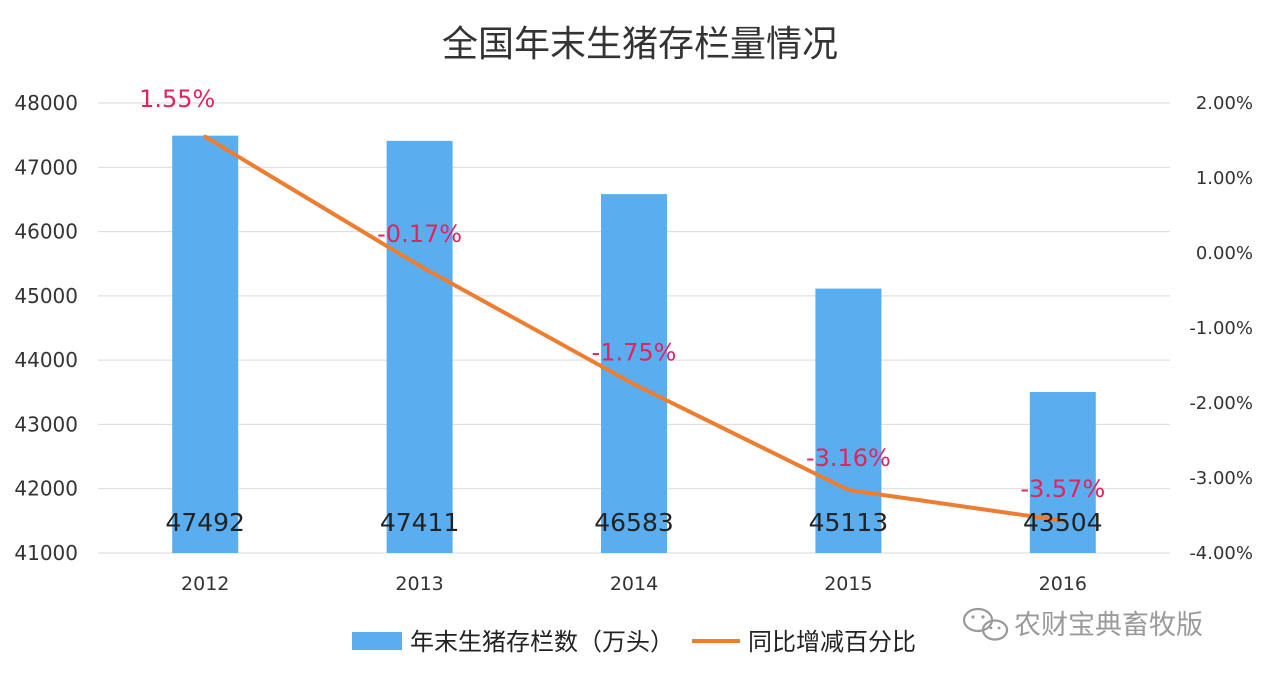 This screenshot has height=680, width=1280. Describe the element at coordinates (46, 489) in the screenshot. I see `y-left-tick-label: 42000` at that location.